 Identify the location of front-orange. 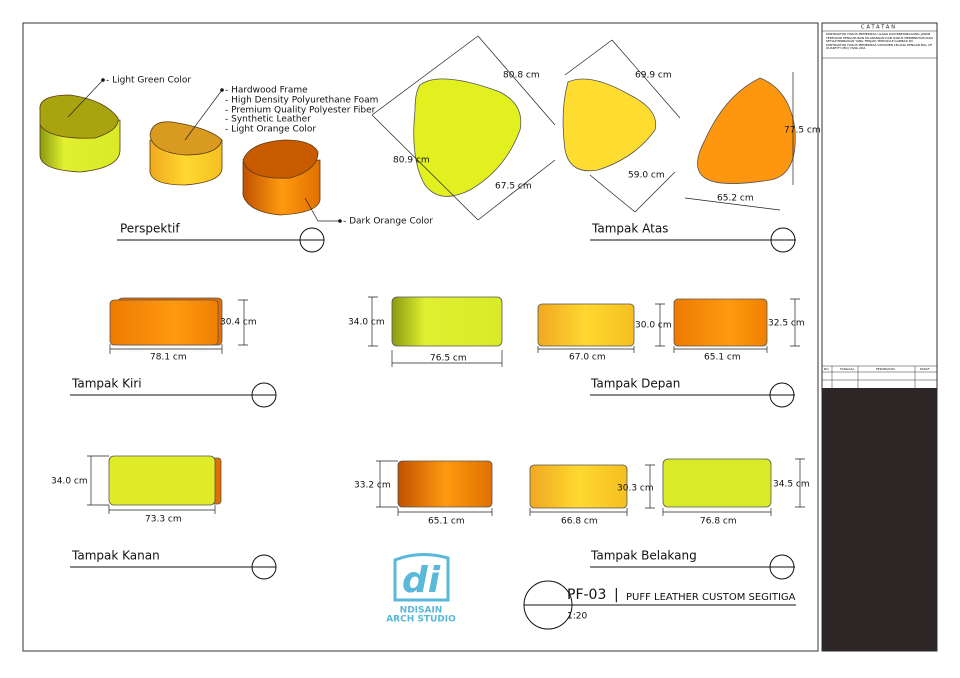
(720, 322).